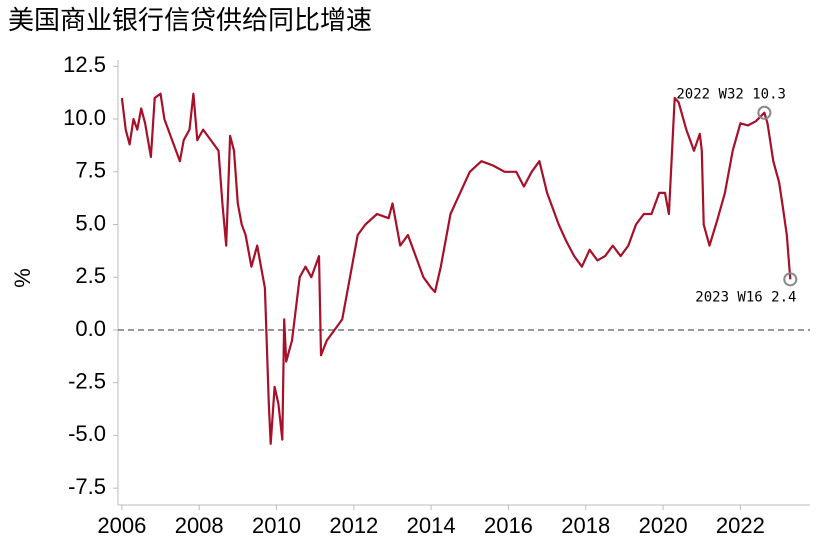 This screenshot has width=821, height=540. What do you see at coordinates (87, 380) in the screenshot?
I see `y-tick-label: -2.5` at bounding box center [87, 380].